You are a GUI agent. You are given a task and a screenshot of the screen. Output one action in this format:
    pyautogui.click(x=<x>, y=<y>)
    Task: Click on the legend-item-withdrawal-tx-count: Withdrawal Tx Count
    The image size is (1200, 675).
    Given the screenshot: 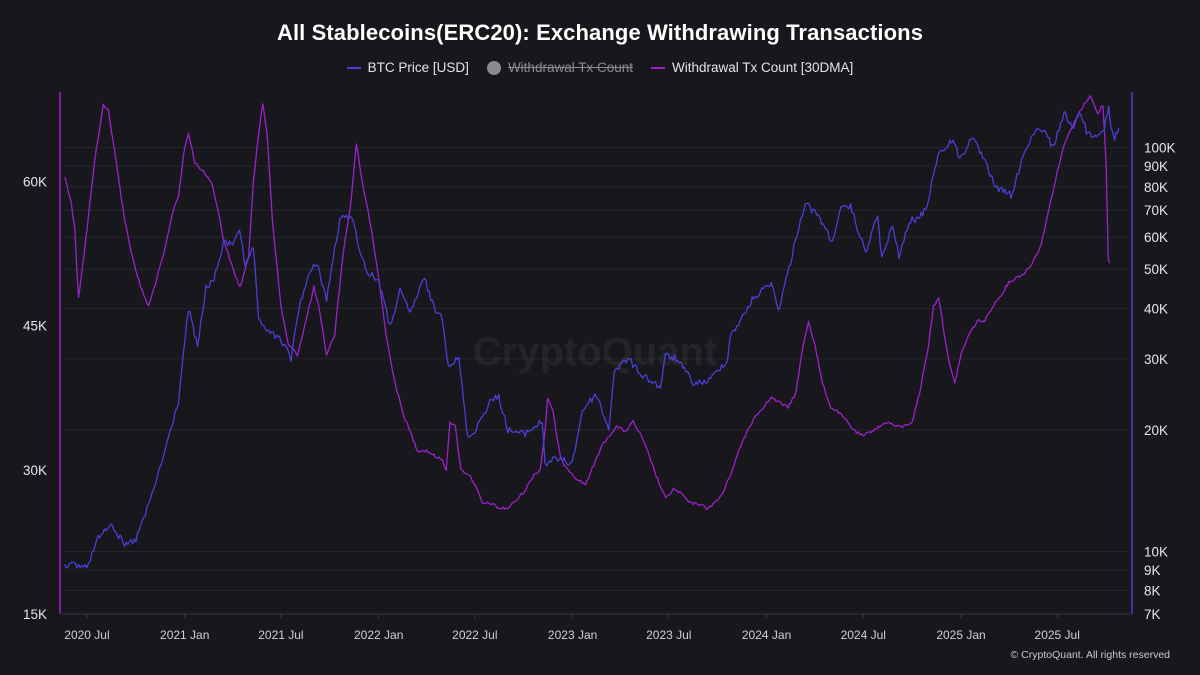 What is the action you would take?
    pyautogui.click(x=559, y=67)
    